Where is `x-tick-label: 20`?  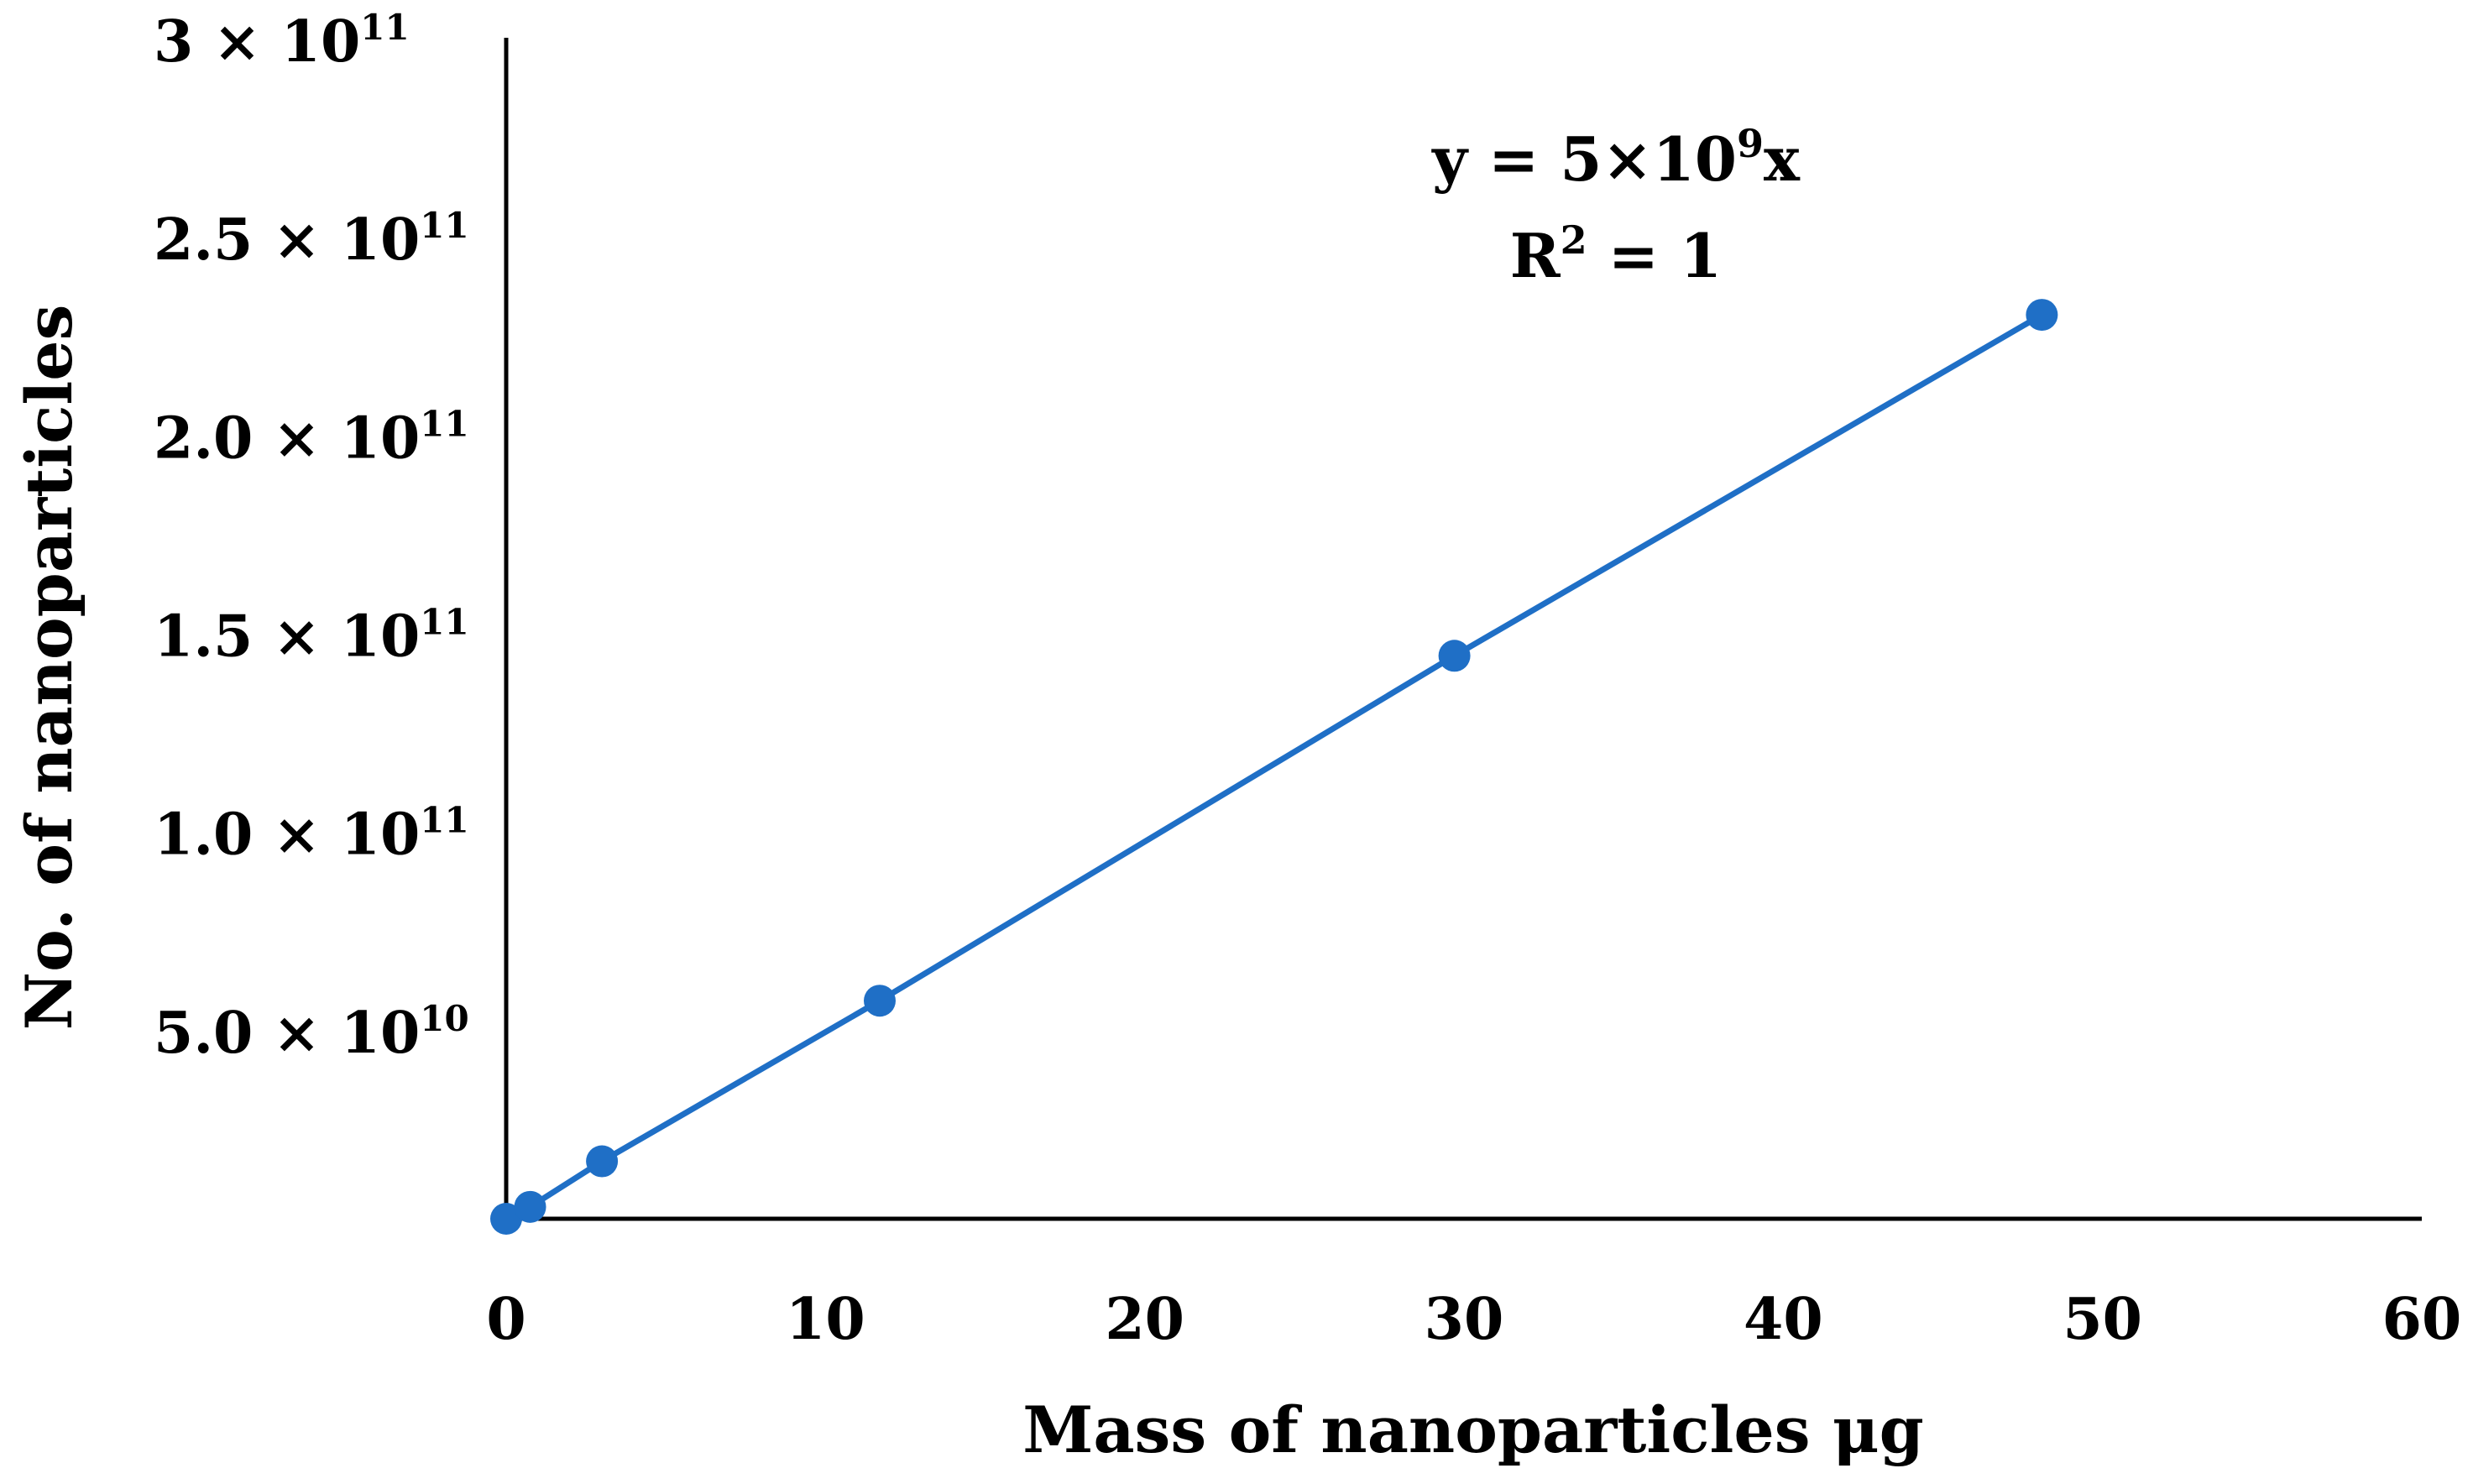
x-tick-label: 20 is located at coordinates (1144, 1319).